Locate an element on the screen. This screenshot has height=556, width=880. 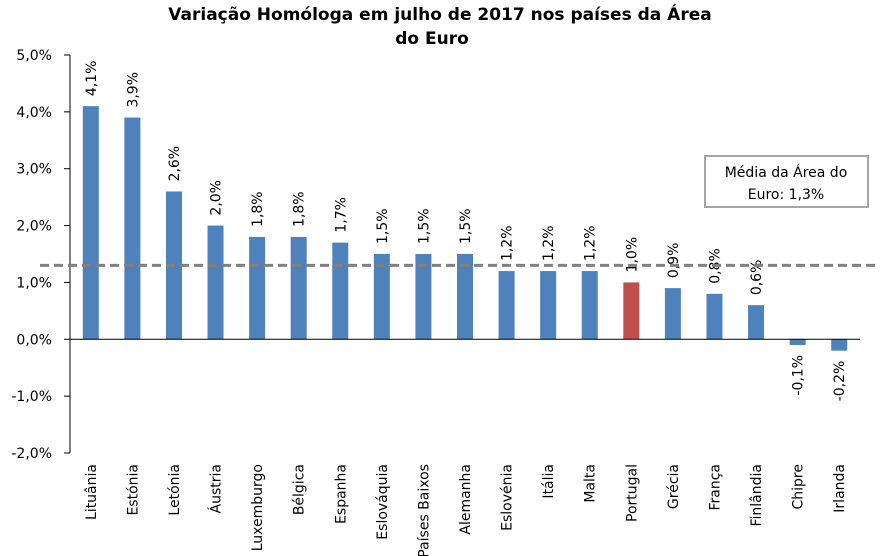
data-label-5: 1,8% is located at coordinates (300, 209).